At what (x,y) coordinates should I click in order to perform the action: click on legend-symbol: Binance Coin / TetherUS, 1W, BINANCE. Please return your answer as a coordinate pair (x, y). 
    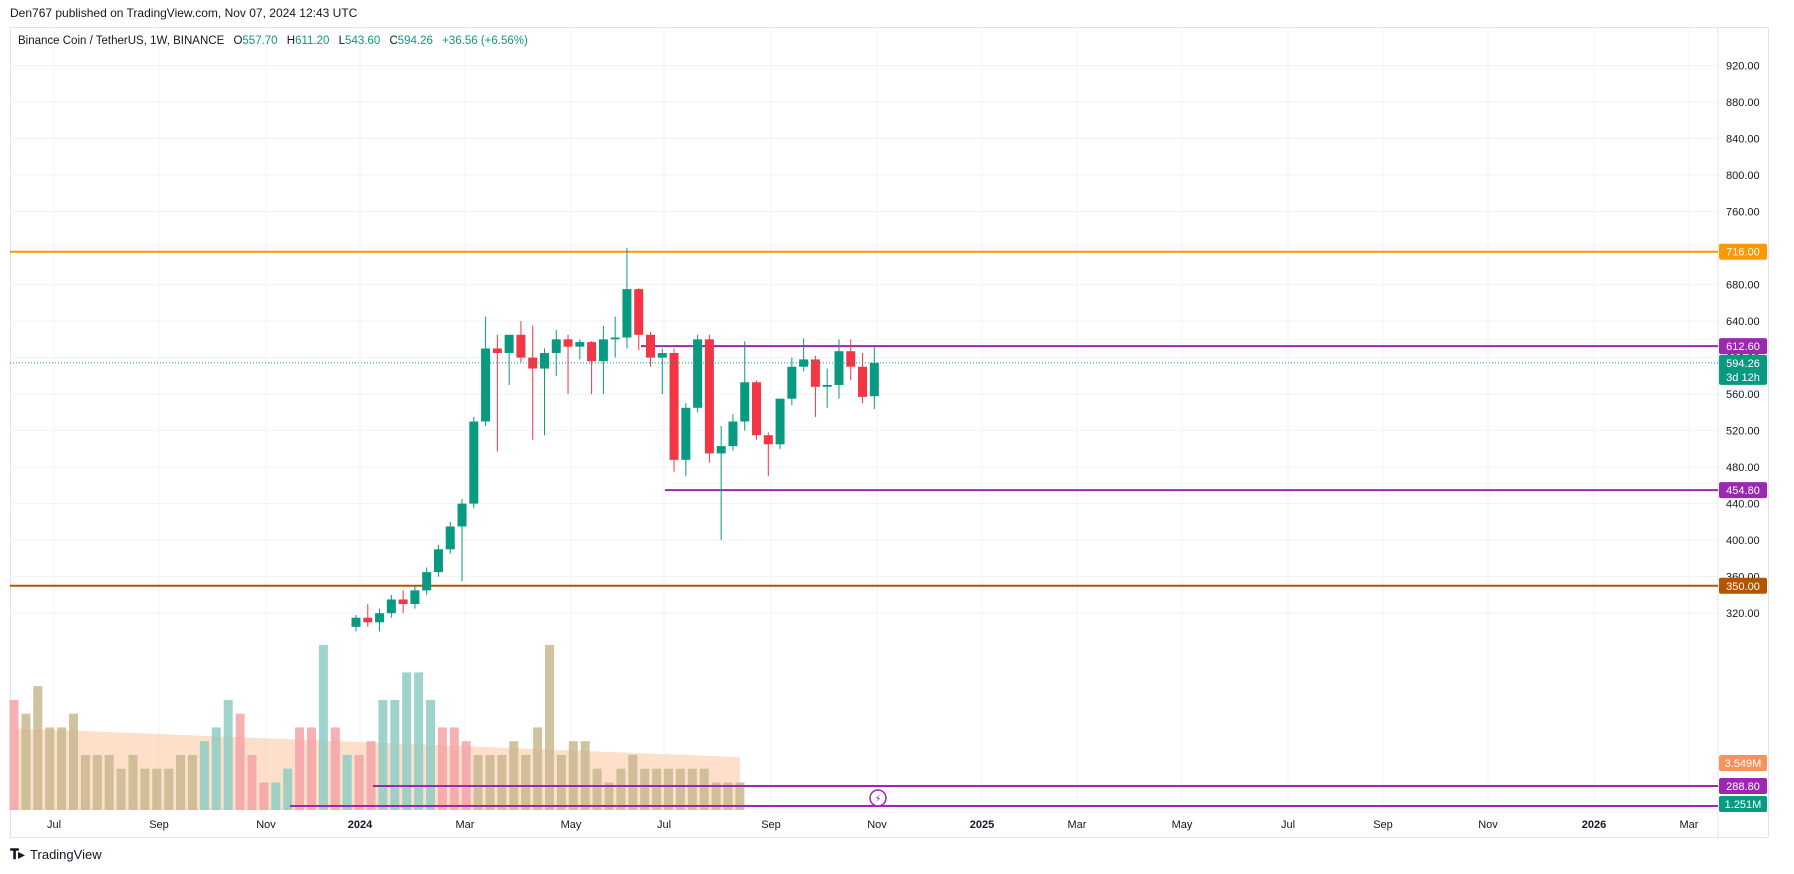
    Looking at the image, I should click on (121, 41).